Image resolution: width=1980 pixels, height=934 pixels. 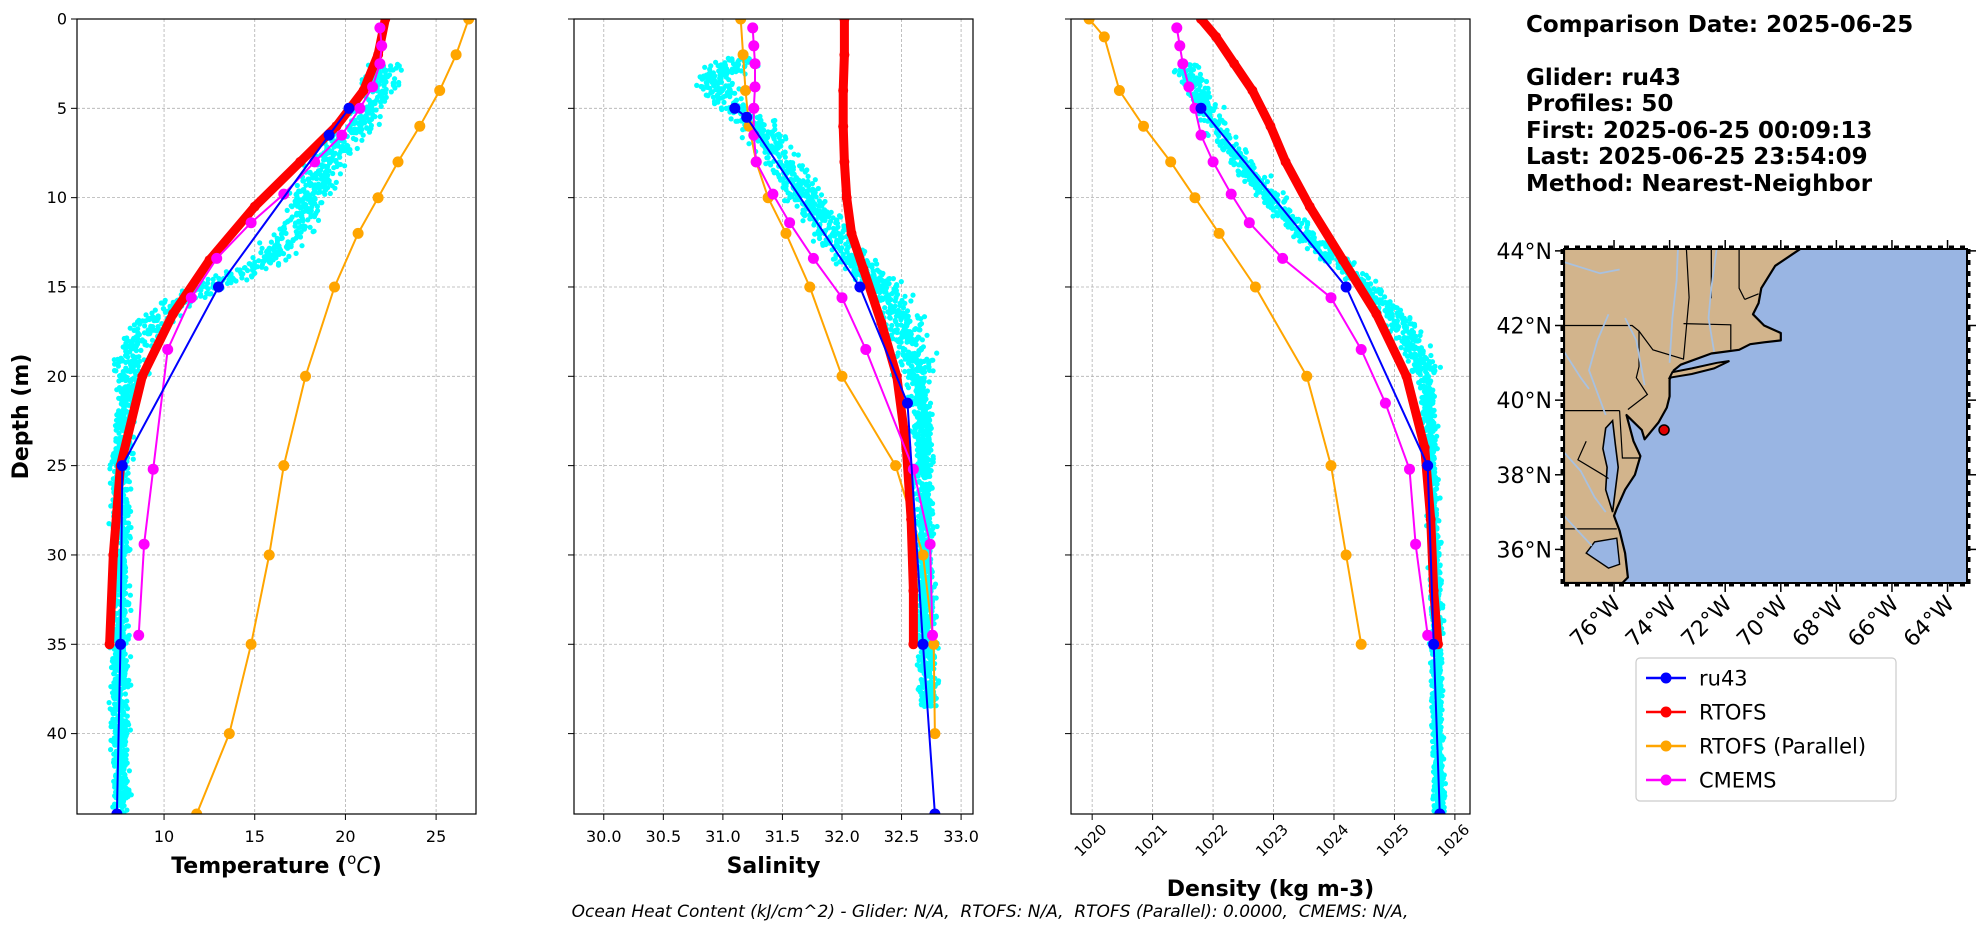 What do you see at coordinates (62, 19) in the screenshot?
I see `y-tick-label: 0` at bounding box center [62, 19].